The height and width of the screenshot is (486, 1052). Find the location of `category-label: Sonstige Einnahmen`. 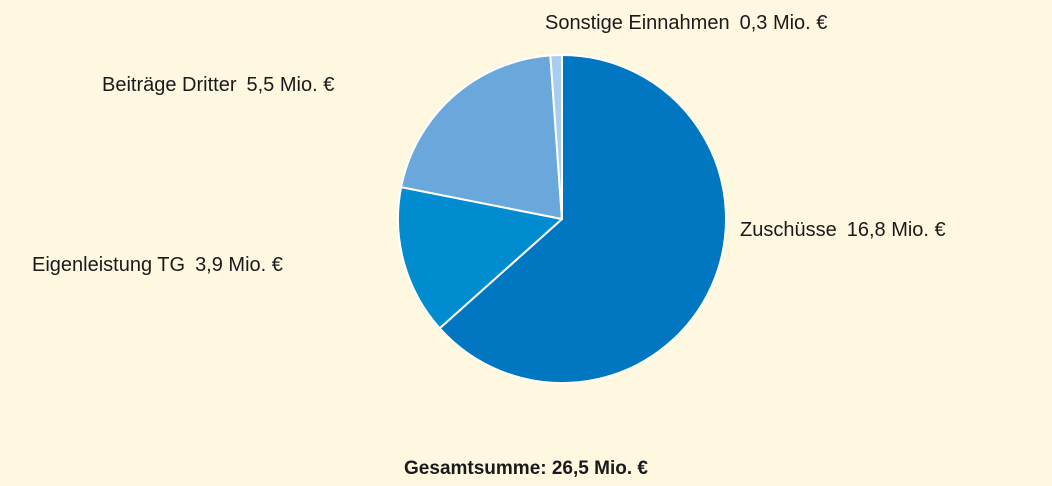

category-label: Sonstige Einnahmen is located at coordinates (637, 23).